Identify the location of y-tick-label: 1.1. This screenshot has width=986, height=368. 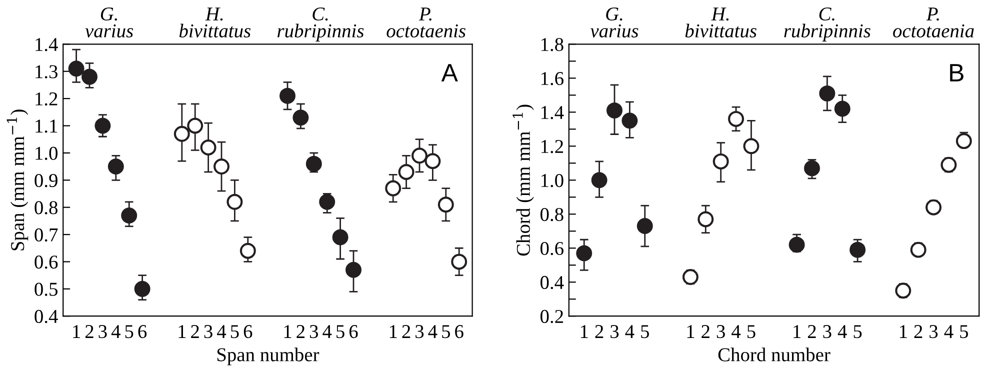
(47, 126).